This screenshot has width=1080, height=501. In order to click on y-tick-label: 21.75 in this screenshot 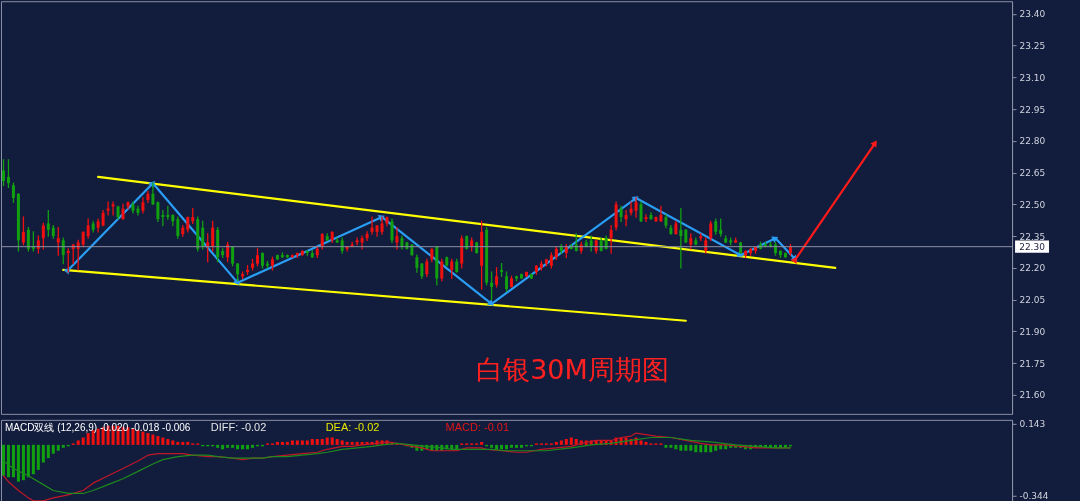, I will do `click(1032, 363)`.